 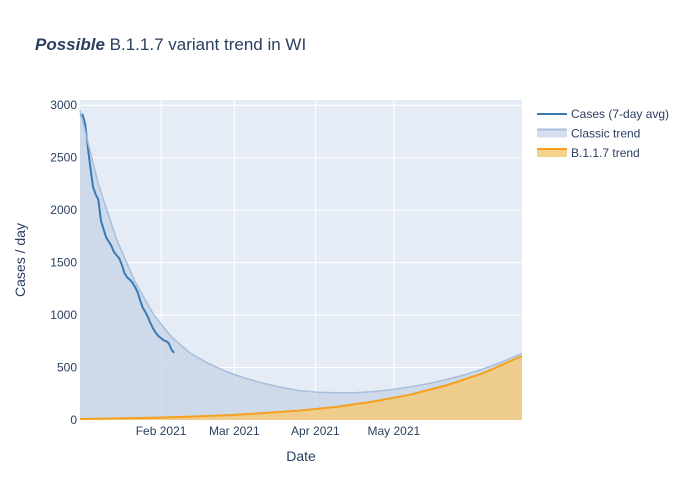 What do you see at coordinates (234, 431) in the screenshot?
I see `x-tick-label: Mar 2021` at bounding box center [234, 431].